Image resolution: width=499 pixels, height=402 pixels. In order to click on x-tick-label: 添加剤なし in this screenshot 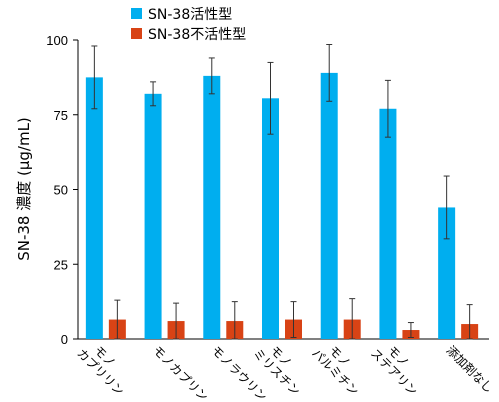, I will do `click(470, 369)`.